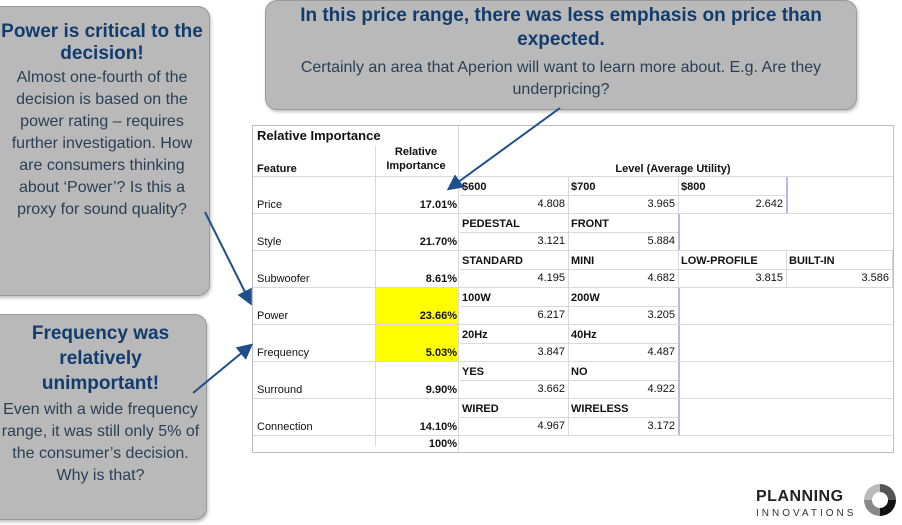  I want to click on level-label: STANDARD, so click(492, 261).